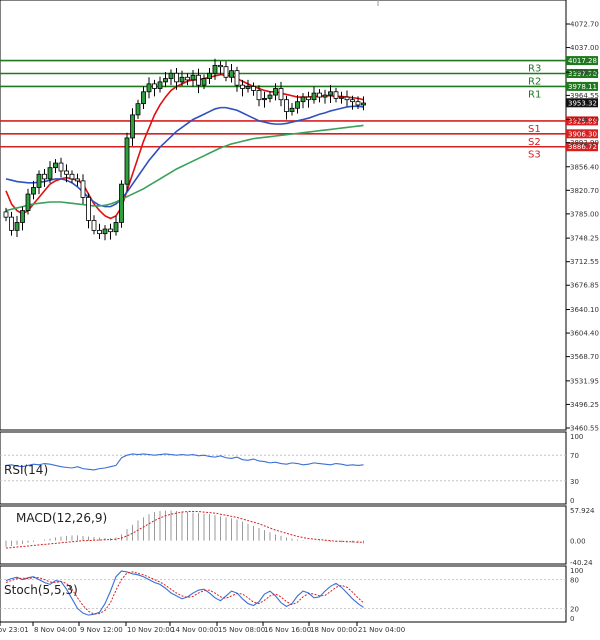  What do you see at coordinates (584, 381) in the screenshot?
I see `price-tick-label: 3531.95` at bounding box center [584, 381].